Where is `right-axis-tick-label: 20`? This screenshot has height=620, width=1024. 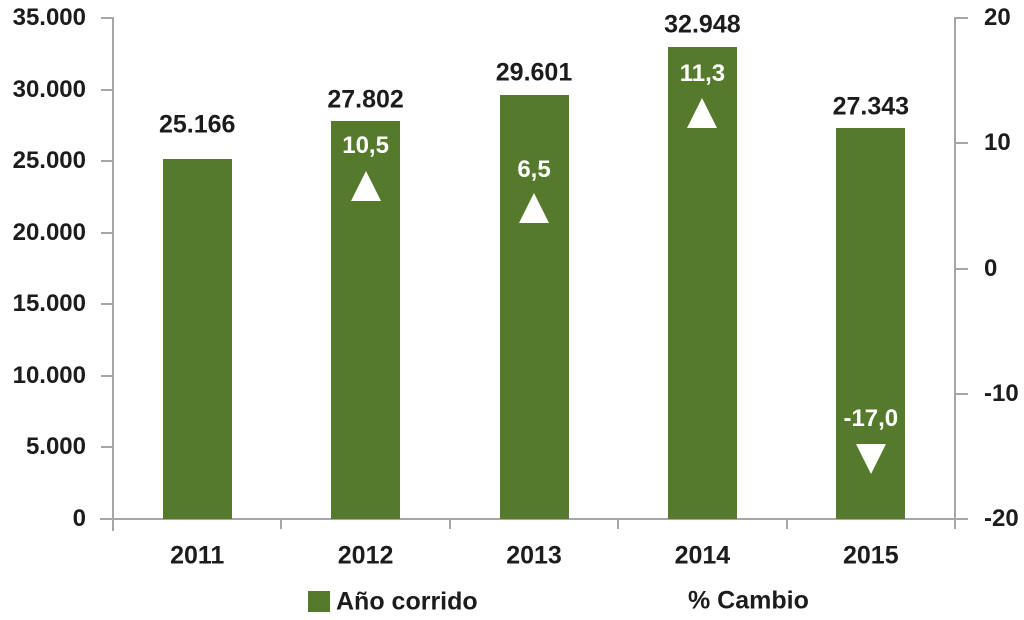 right-axis-tick-label: 20 is located at coordinates (997, 17).